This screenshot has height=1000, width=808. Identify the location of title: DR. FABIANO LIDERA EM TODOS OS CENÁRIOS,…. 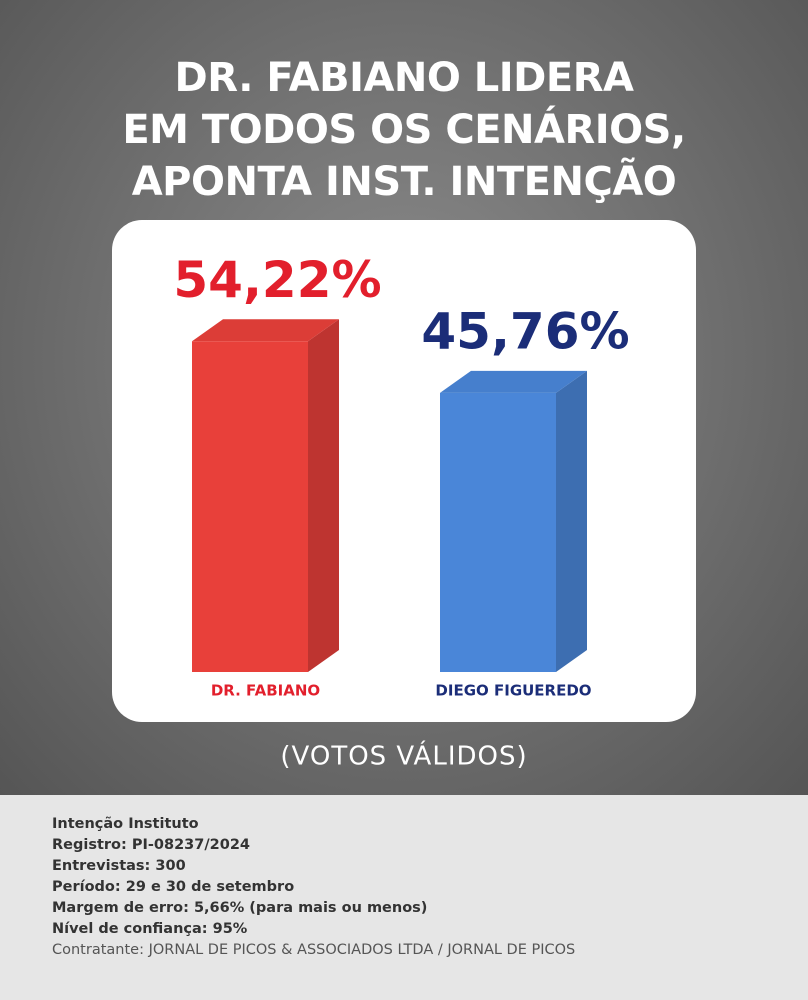
(404, 130).